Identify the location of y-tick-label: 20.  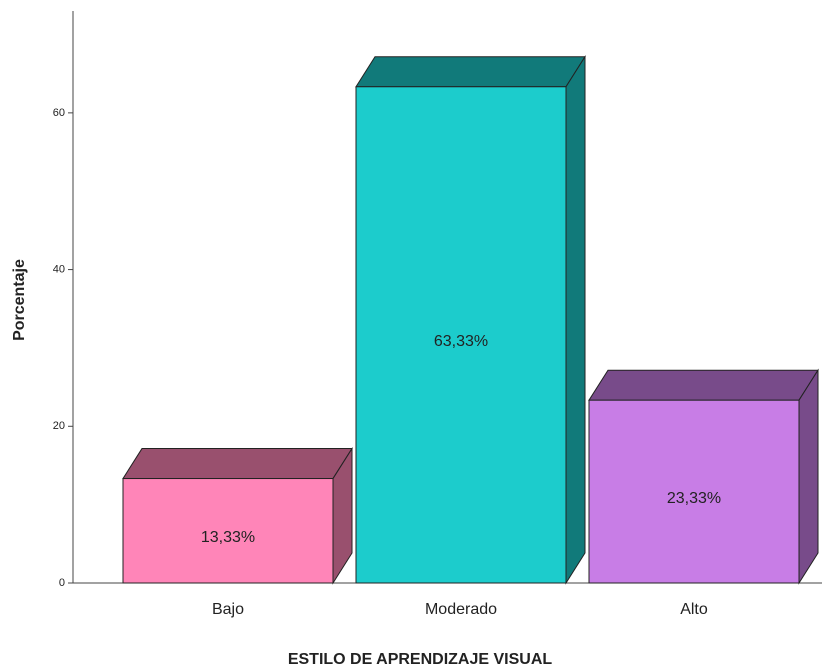
(59, 426).